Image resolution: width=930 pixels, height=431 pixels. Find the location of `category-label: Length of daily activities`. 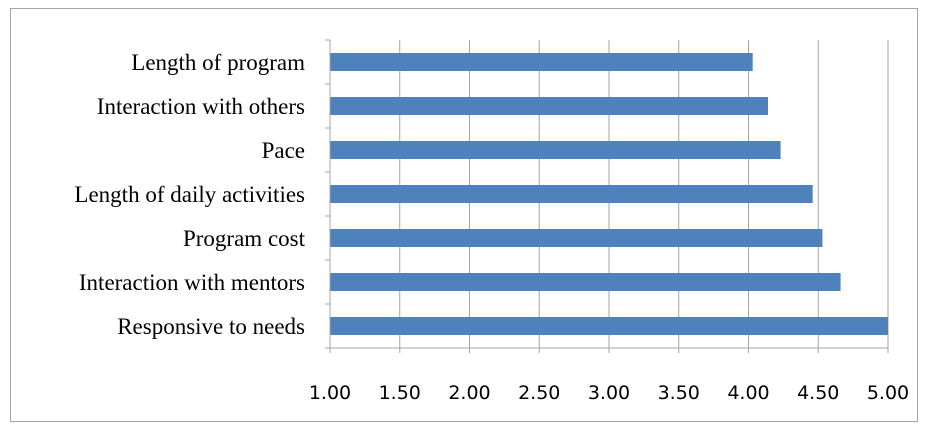

category-label: Length of daily activities is located at coordinates (189, 194).